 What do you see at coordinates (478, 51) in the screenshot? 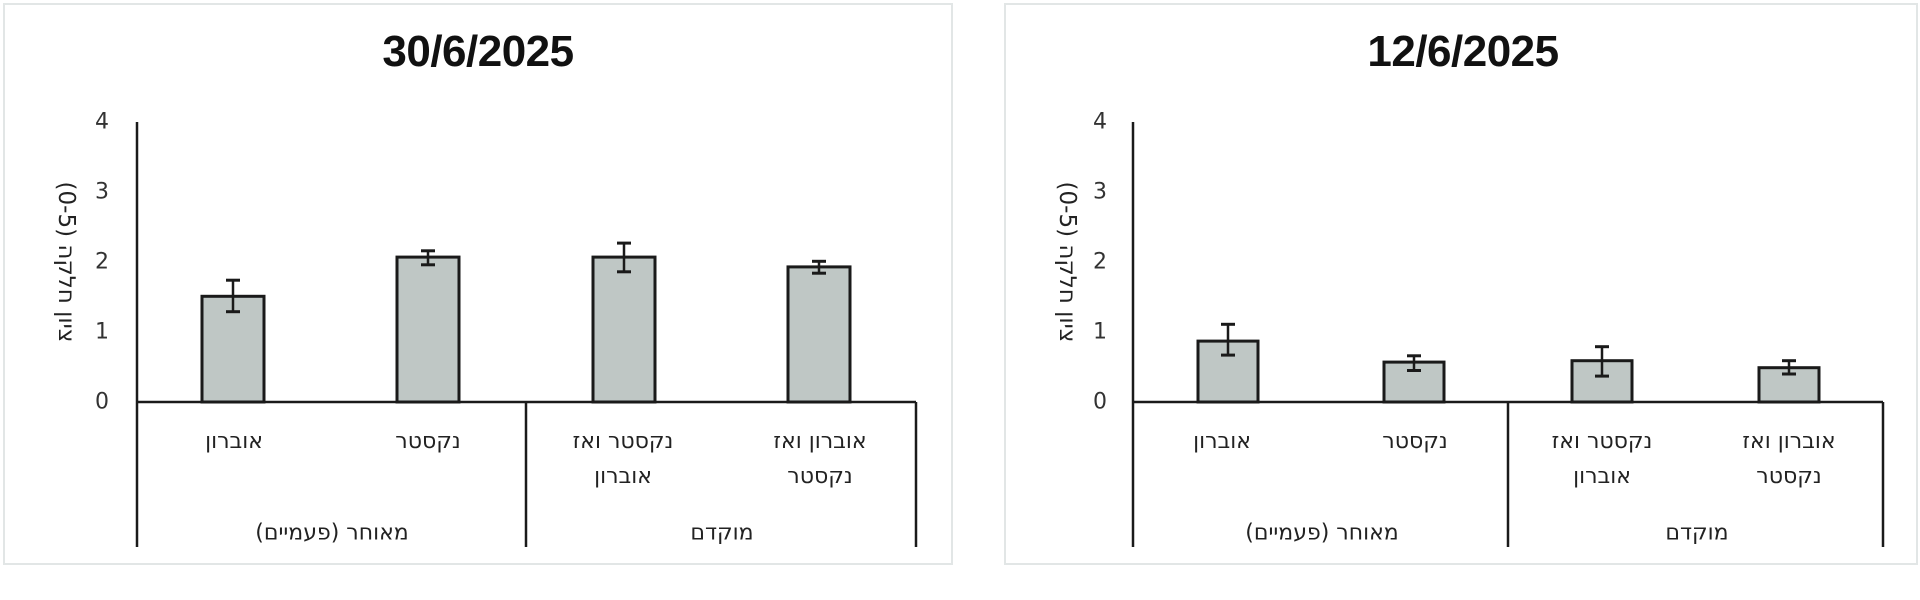
I see `chart-title: 30/6/2025` at bounding box center [478, 51].